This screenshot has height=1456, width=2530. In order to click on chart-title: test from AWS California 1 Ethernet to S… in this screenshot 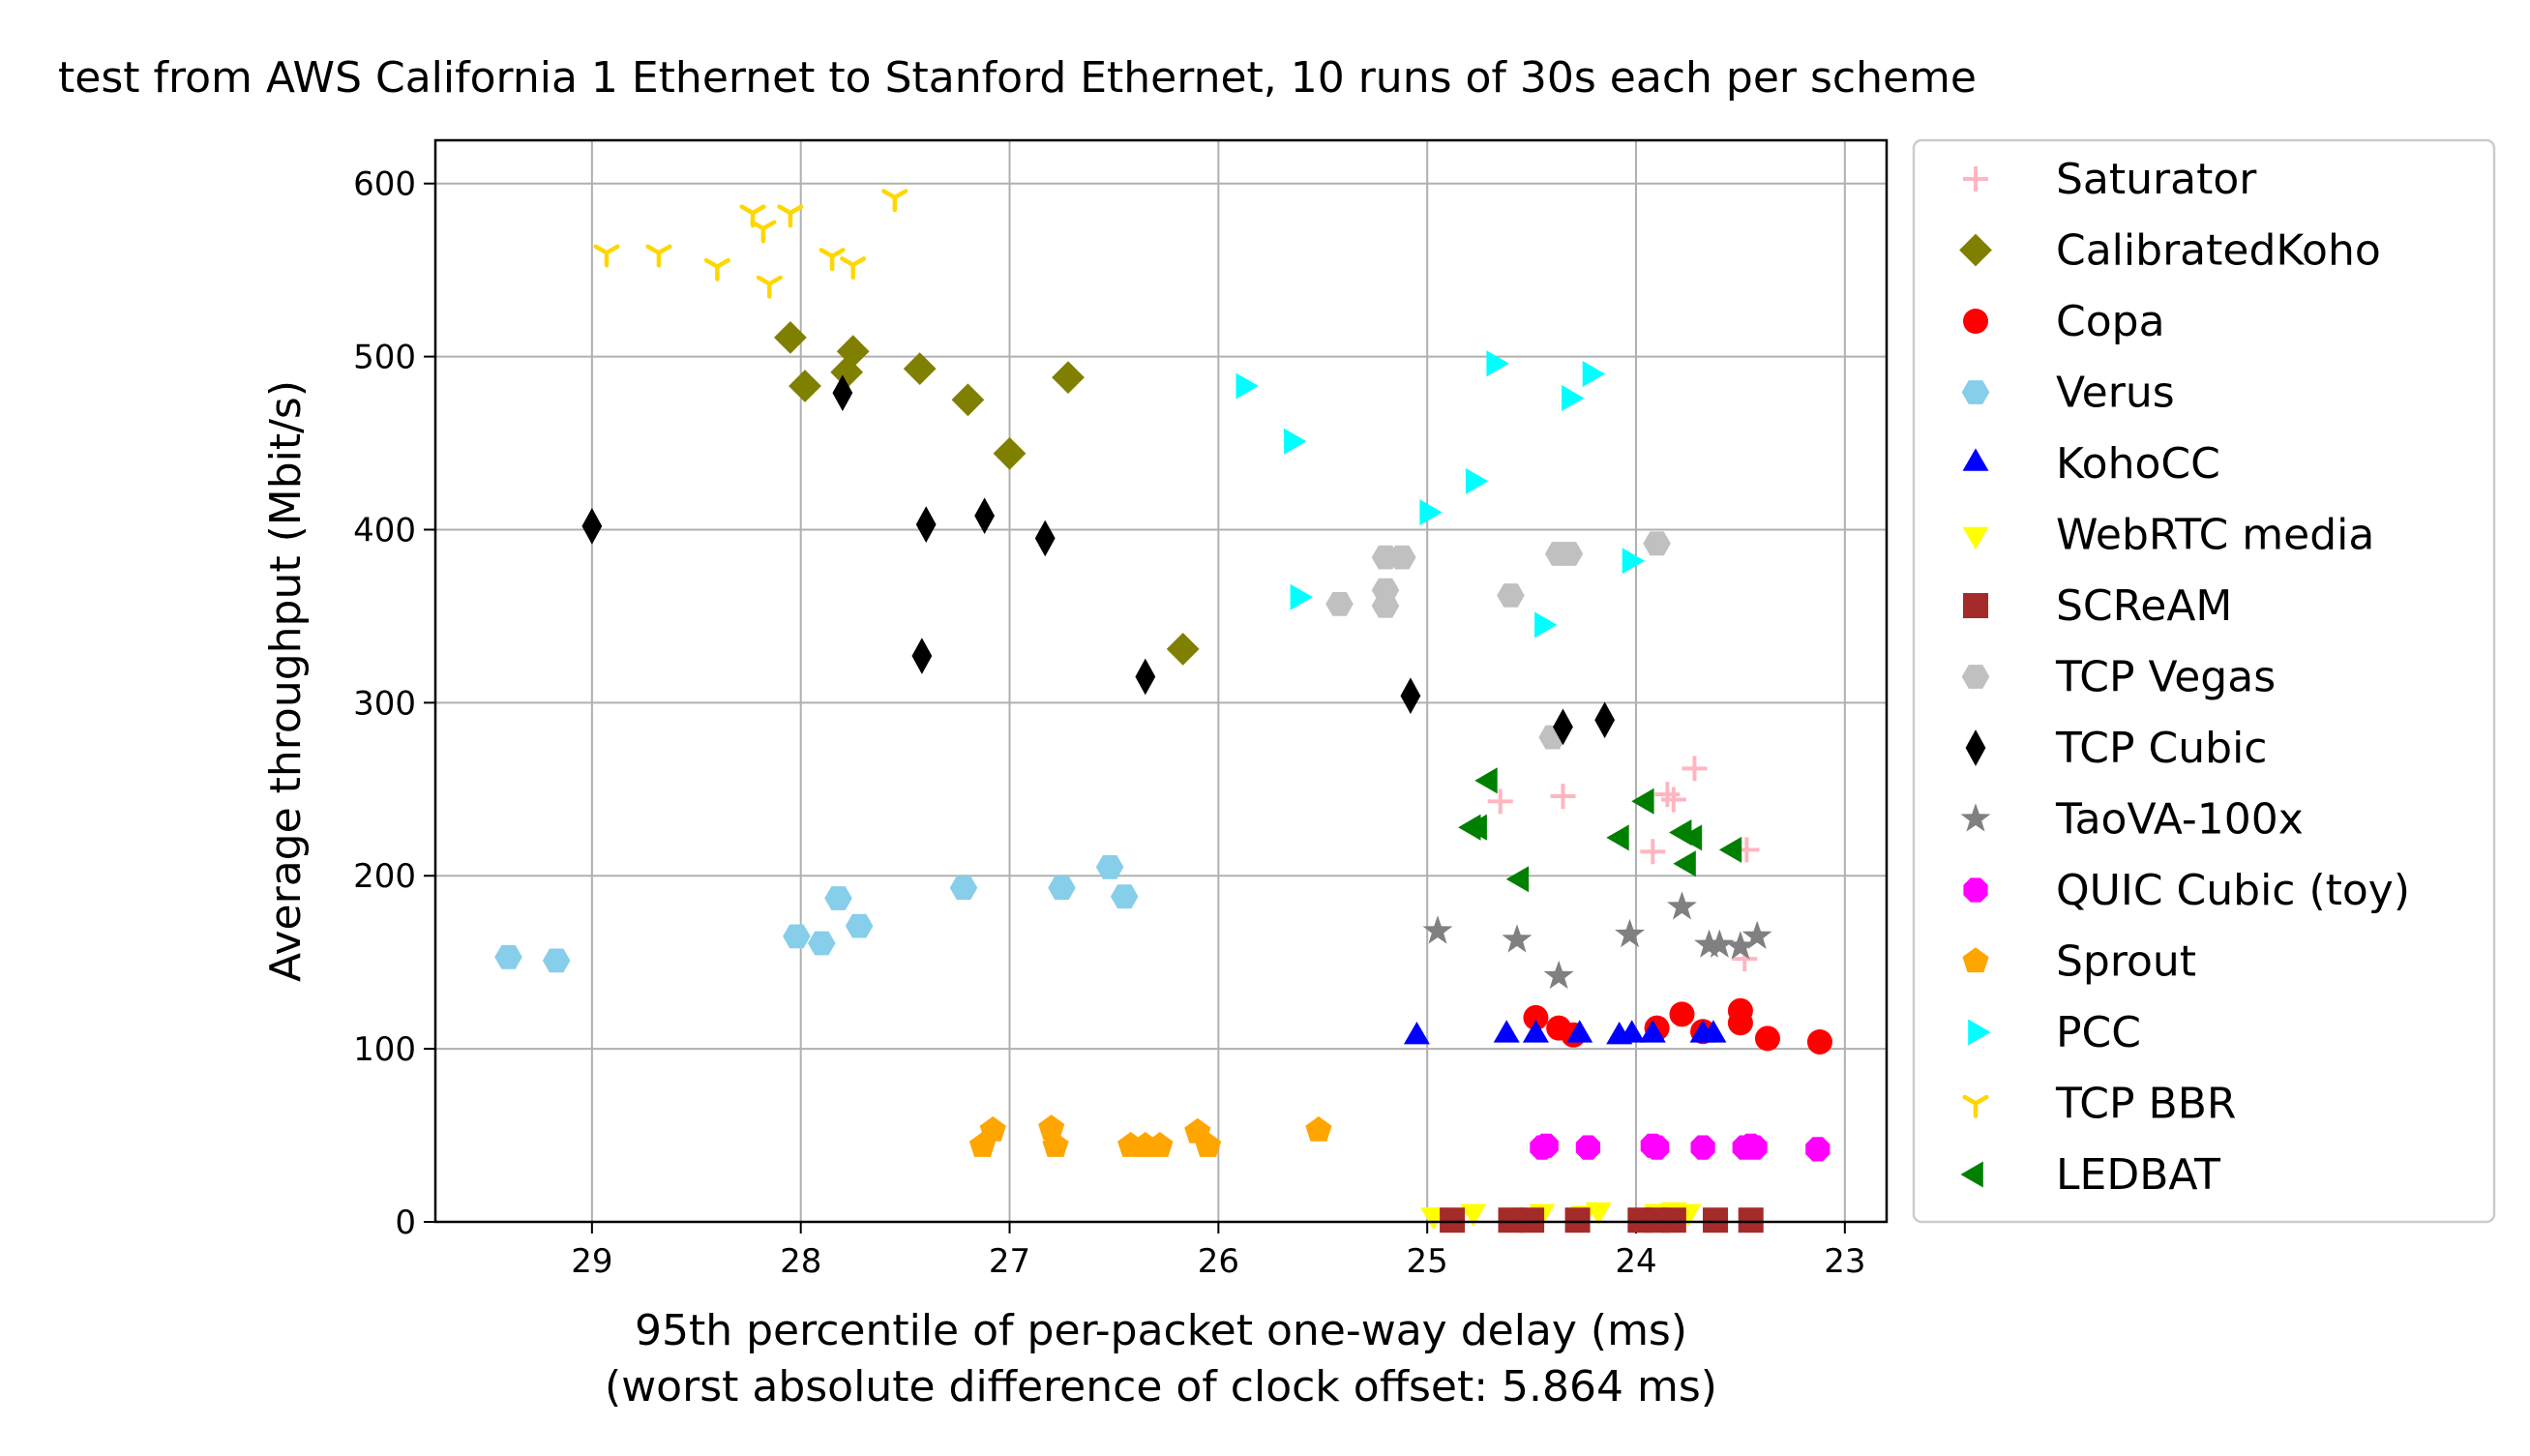, I will do `click(1017, 78)`.